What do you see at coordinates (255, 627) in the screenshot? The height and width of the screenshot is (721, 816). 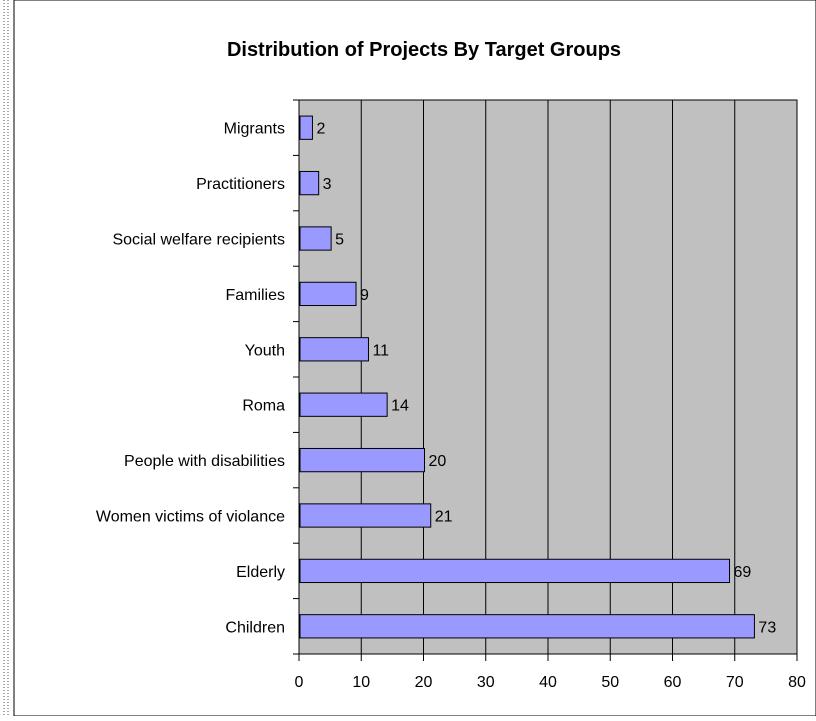 I see `category-label: Children` at bounding box center [255, 627].